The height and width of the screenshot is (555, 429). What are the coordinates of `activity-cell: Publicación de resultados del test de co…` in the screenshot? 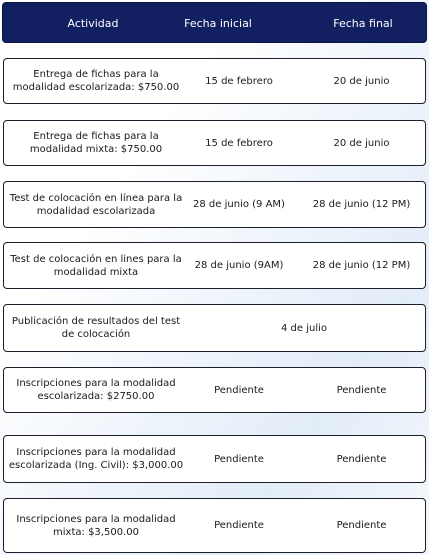 It's located at (96, 328).